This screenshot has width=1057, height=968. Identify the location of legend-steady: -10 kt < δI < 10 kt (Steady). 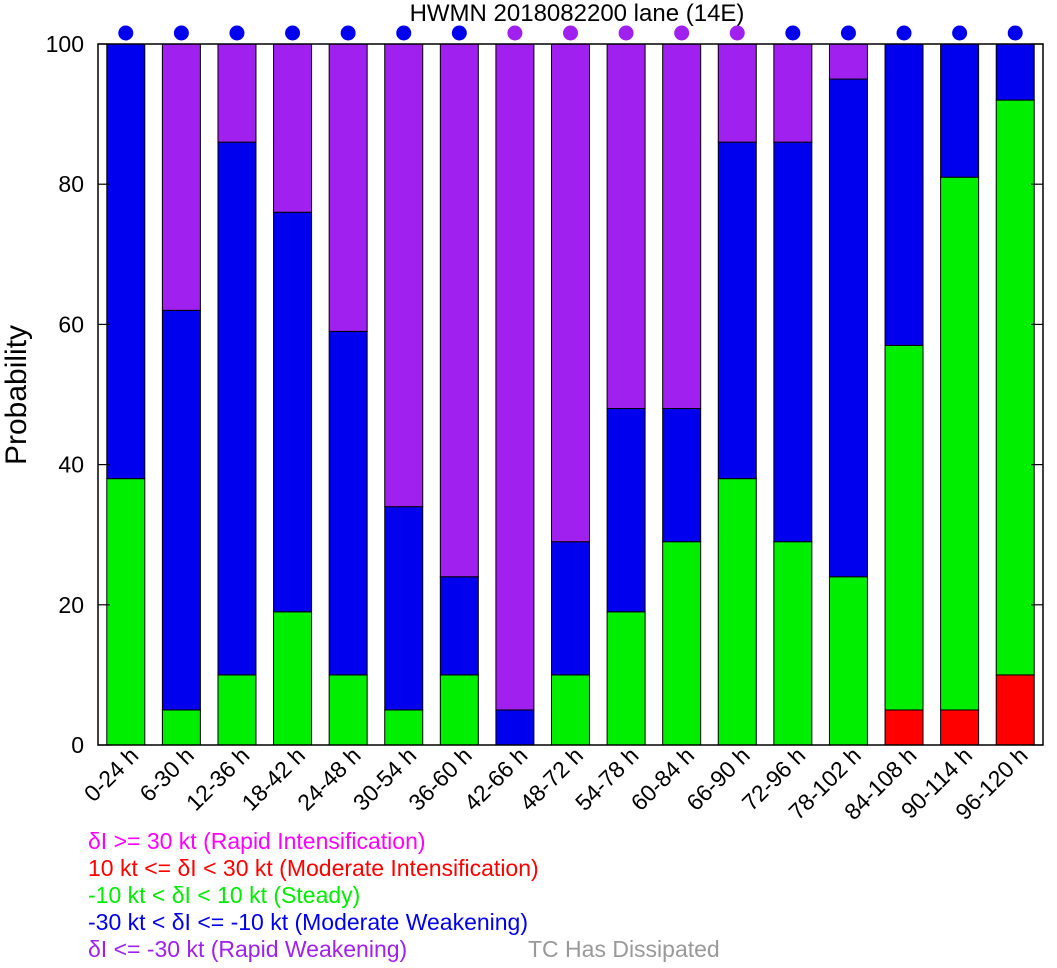
(224, 895).